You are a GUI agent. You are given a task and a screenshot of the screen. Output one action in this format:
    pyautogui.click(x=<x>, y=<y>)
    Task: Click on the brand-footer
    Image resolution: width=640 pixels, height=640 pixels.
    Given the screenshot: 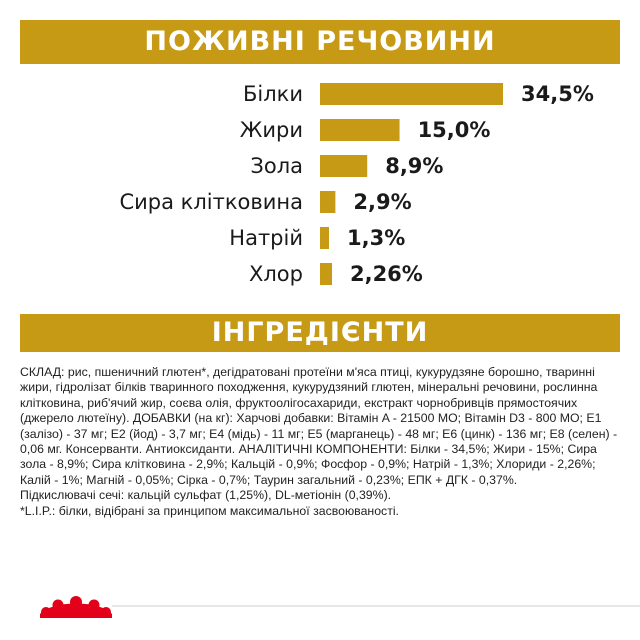 What is the action you would take?
    pyautogui.click(x=340, y=607)
    